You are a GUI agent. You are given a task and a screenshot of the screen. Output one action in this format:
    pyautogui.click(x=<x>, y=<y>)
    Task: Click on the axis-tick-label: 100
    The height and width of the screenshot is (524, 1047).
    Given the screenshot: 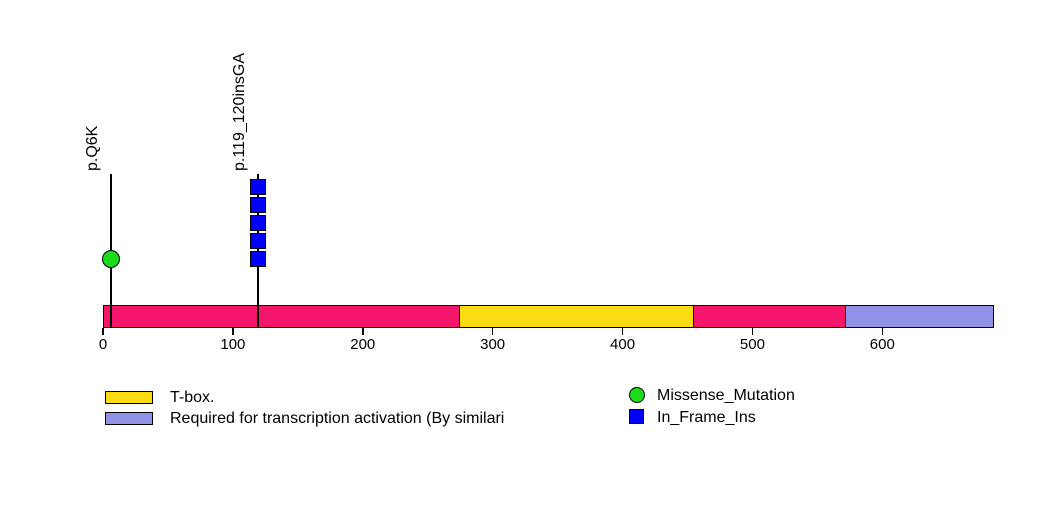 What is the action you would take?
    pyautogui.click(x=233, y=344)
    